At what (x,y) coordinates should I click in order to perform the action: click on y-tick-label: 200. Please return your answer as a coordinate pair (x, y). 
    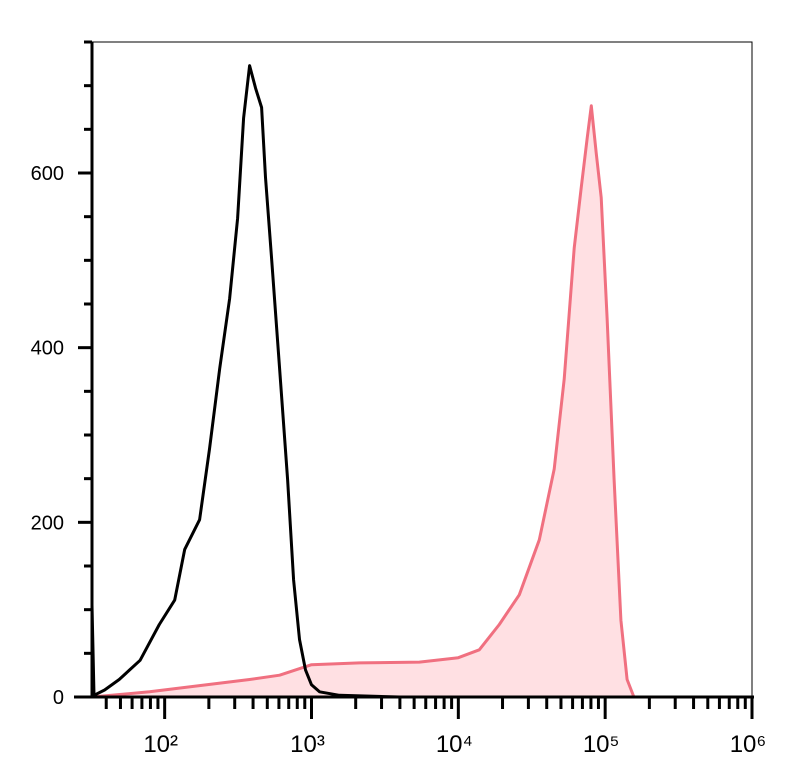
    Looking at the image, I should click on (47, 523).